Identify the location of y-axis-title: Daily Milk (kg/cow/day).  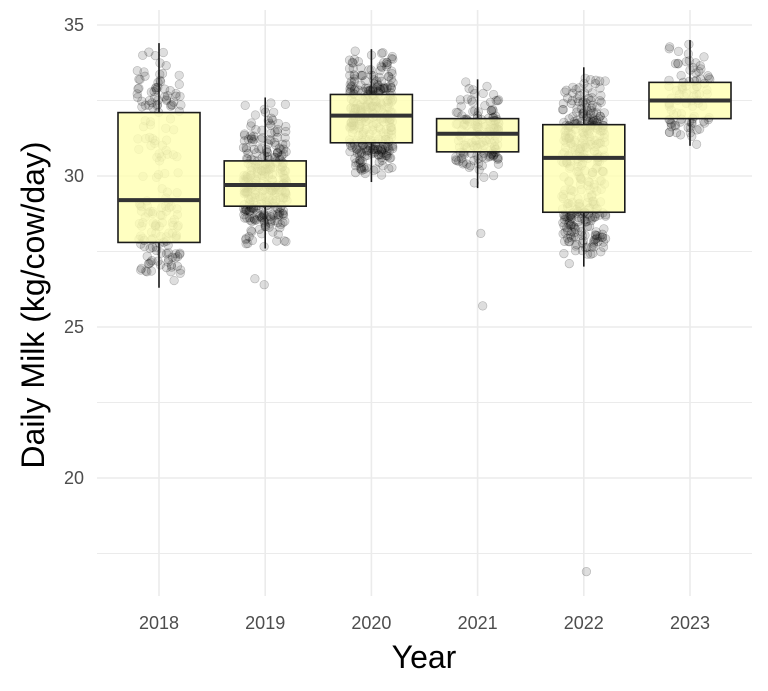
(33, 304).